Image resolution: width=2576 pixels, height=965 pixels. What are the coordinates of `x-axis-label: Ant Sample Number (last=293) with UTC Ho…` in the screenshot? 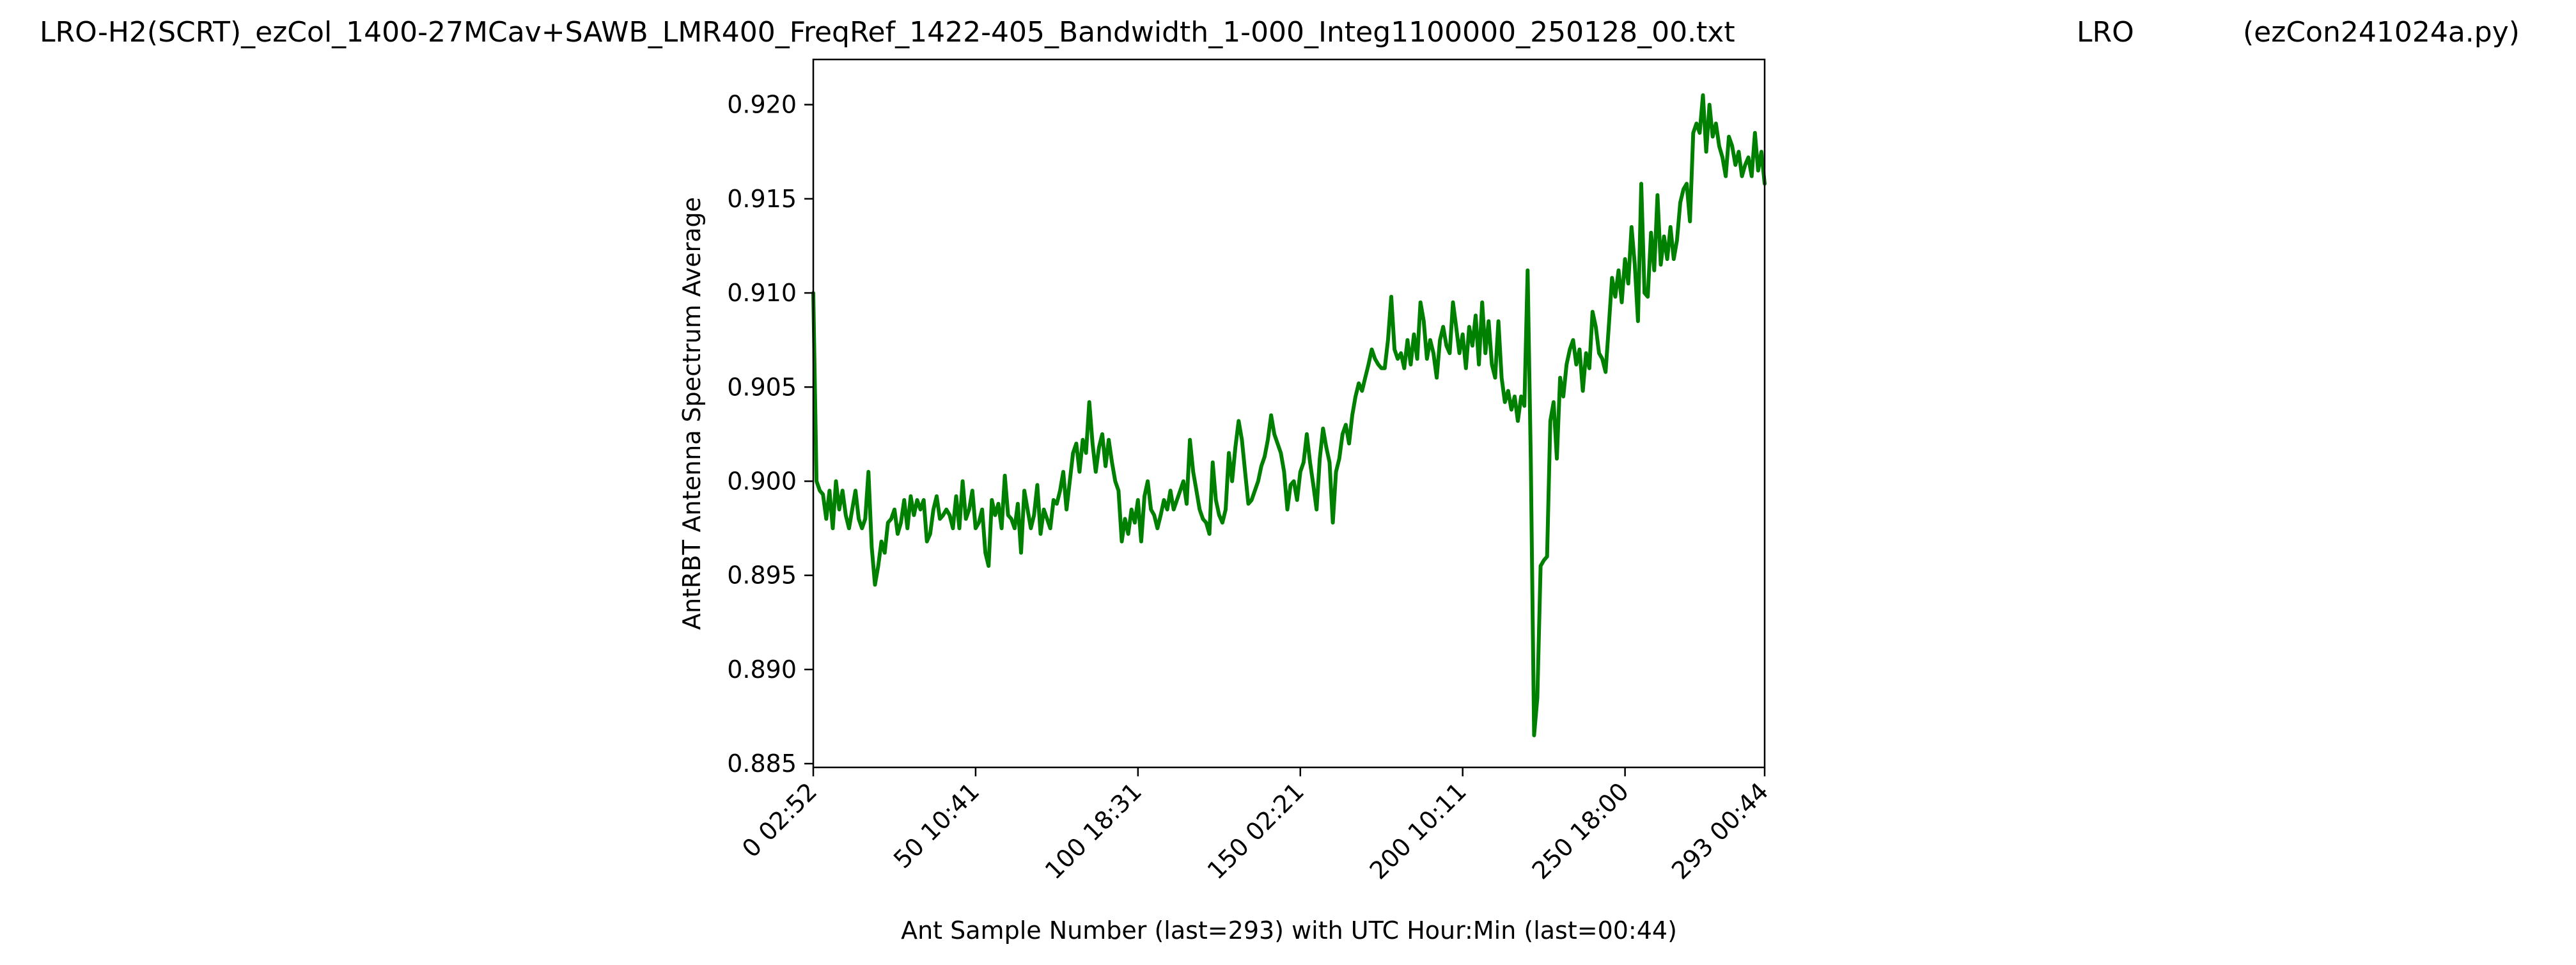 It's located at (1289, 930).